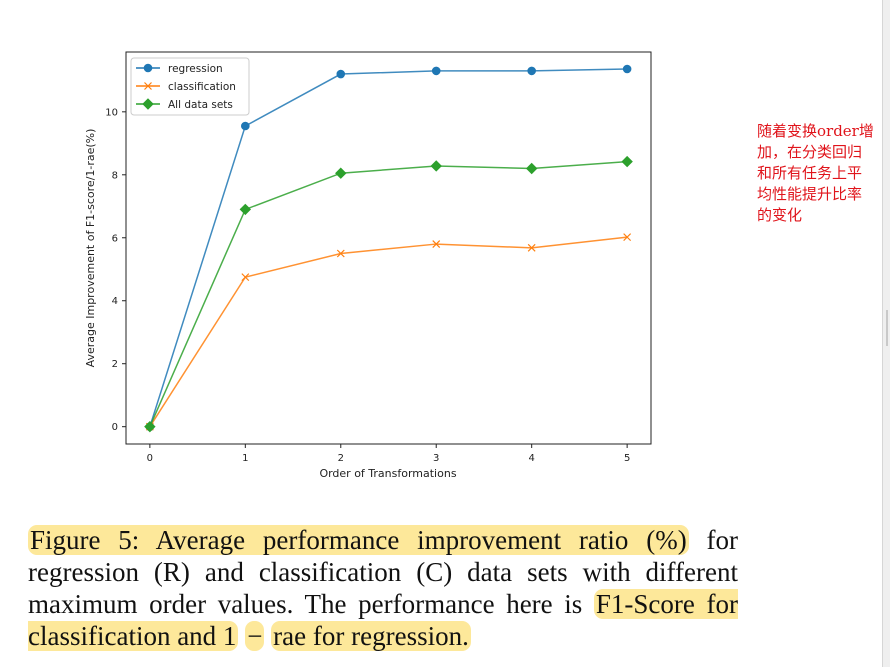  I want to click on x-tick-label: 3, so click(436, 458).